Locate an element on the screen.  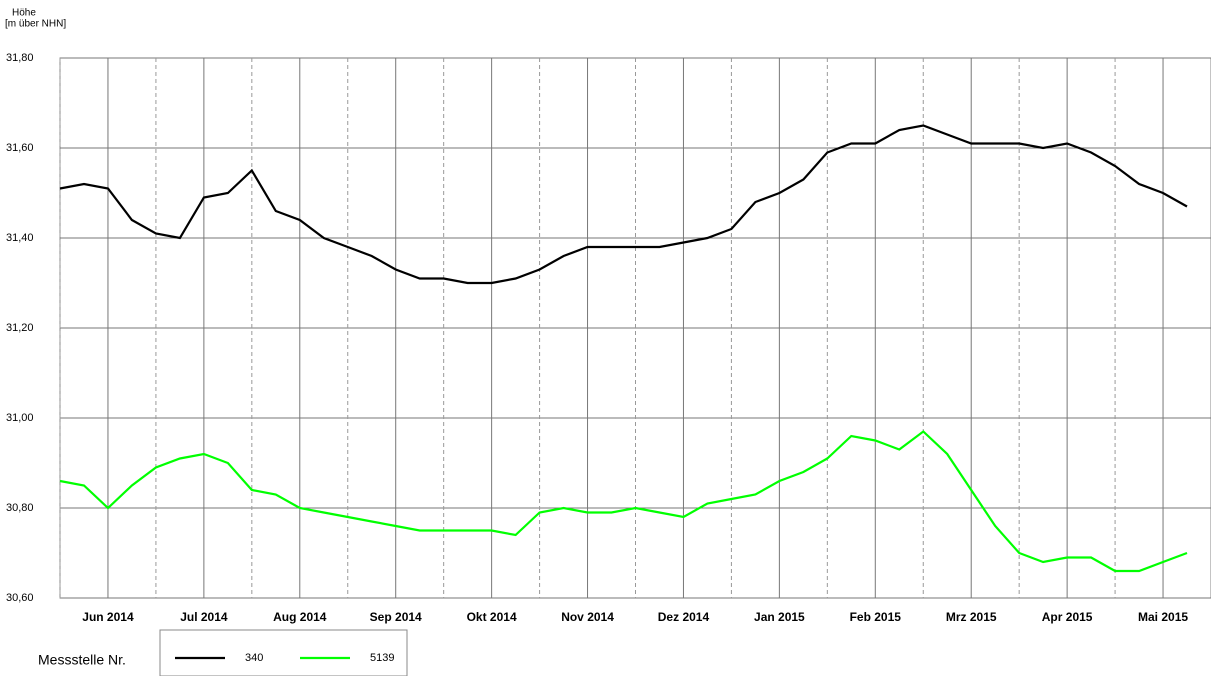
y-tick-label: 30,80 is located at coordinates (20, 508).